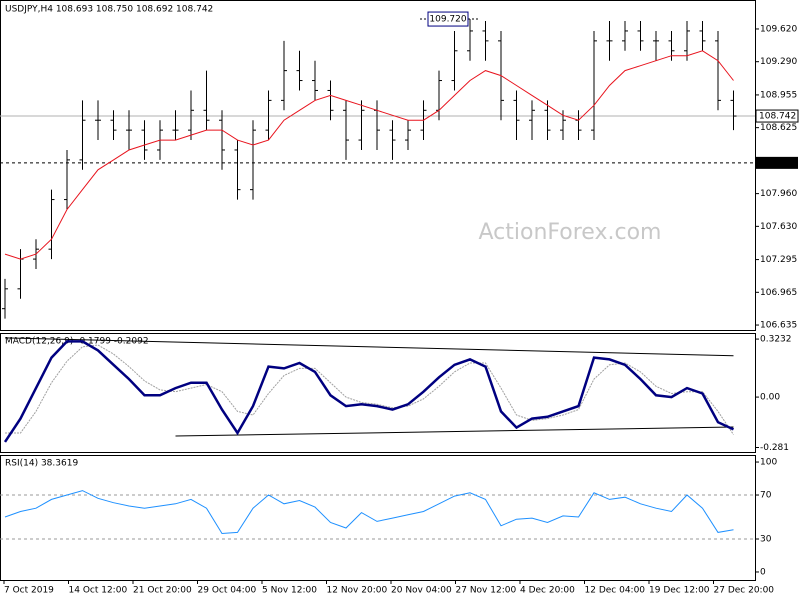 This screenshot has height=600, width=800. Describe the element at coordinates (29, 591) in the screenshot. I see `x-tick-label: 7 Oct 2019` at that location.